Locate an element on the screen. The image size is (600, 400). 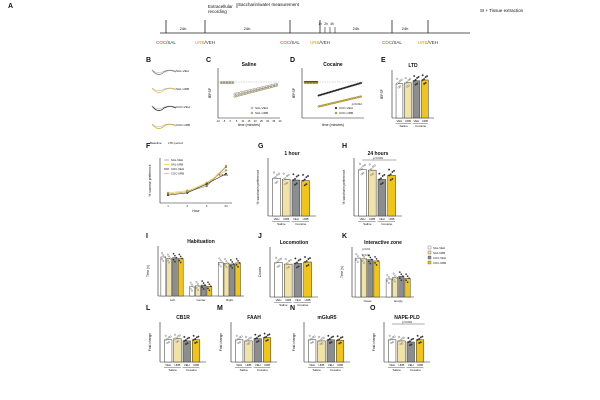
panel-letter-C: C is located at coordinates (208, 60).